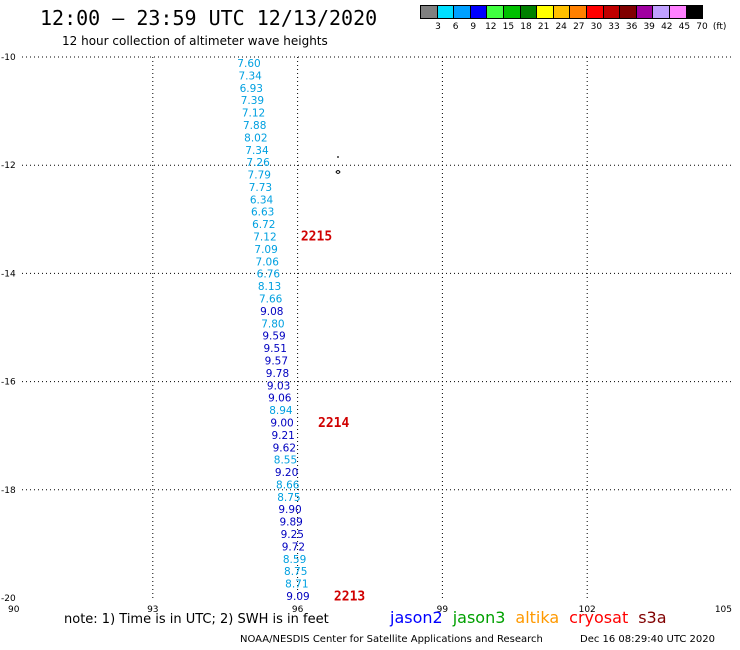  I want to click on lat-tick-label: -12, so click(8, 166).